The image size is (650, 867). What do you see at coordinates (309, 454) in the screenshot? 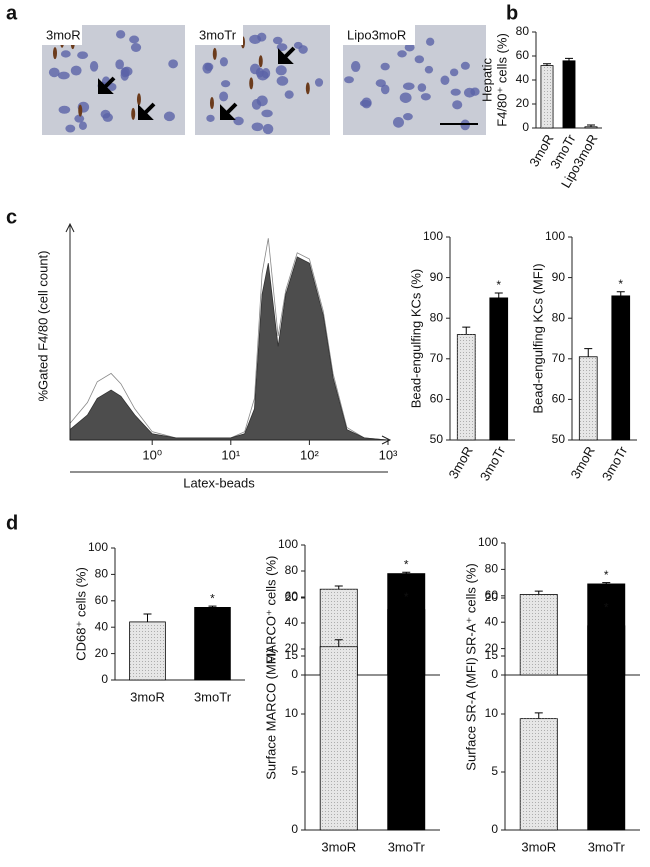
I see `x-tick-label: 10²` at bounding box center [309, 454].